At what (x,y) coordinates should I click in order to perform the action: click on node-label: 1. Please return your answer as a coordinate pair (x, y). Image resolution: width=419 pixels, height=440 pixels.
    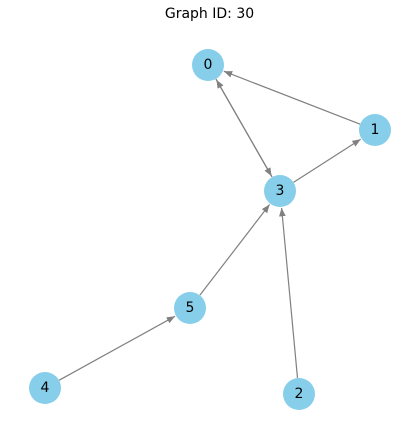
    Looking at the image, I should click on (375, 130).